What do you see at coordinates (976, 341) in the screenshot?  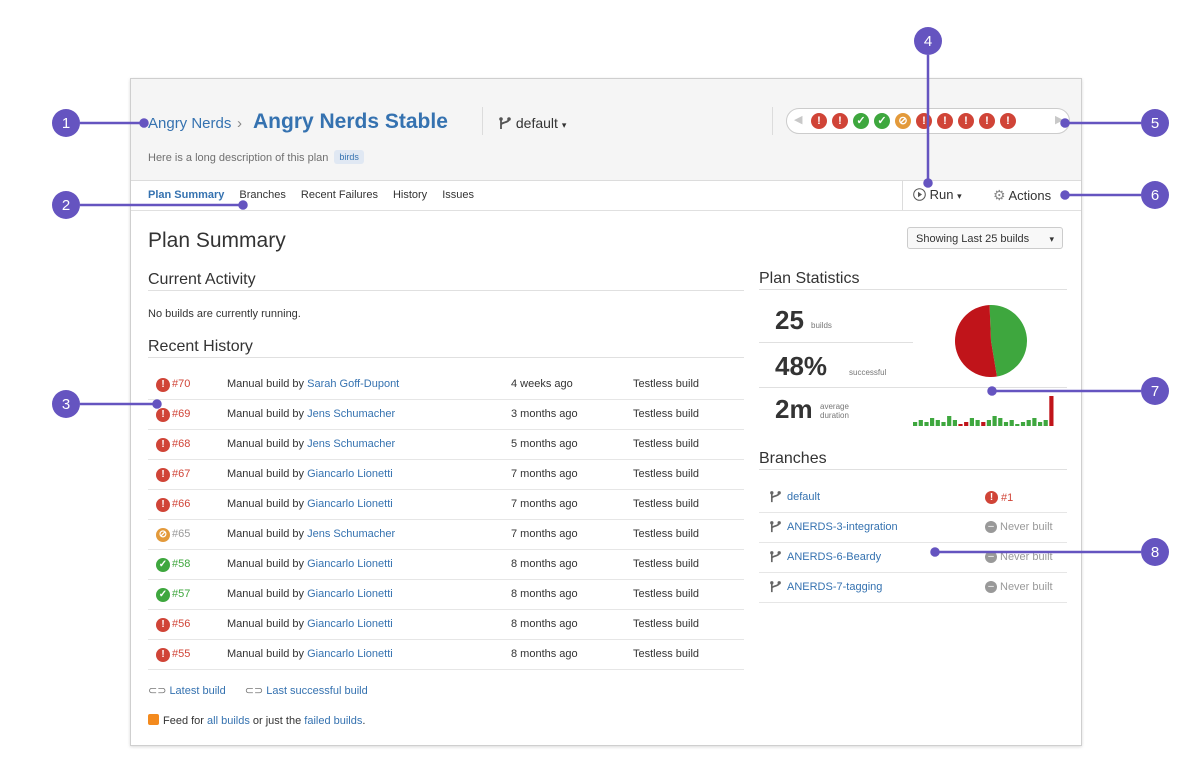 I see `pie-slice-failed` at bounding box center [976, 341].